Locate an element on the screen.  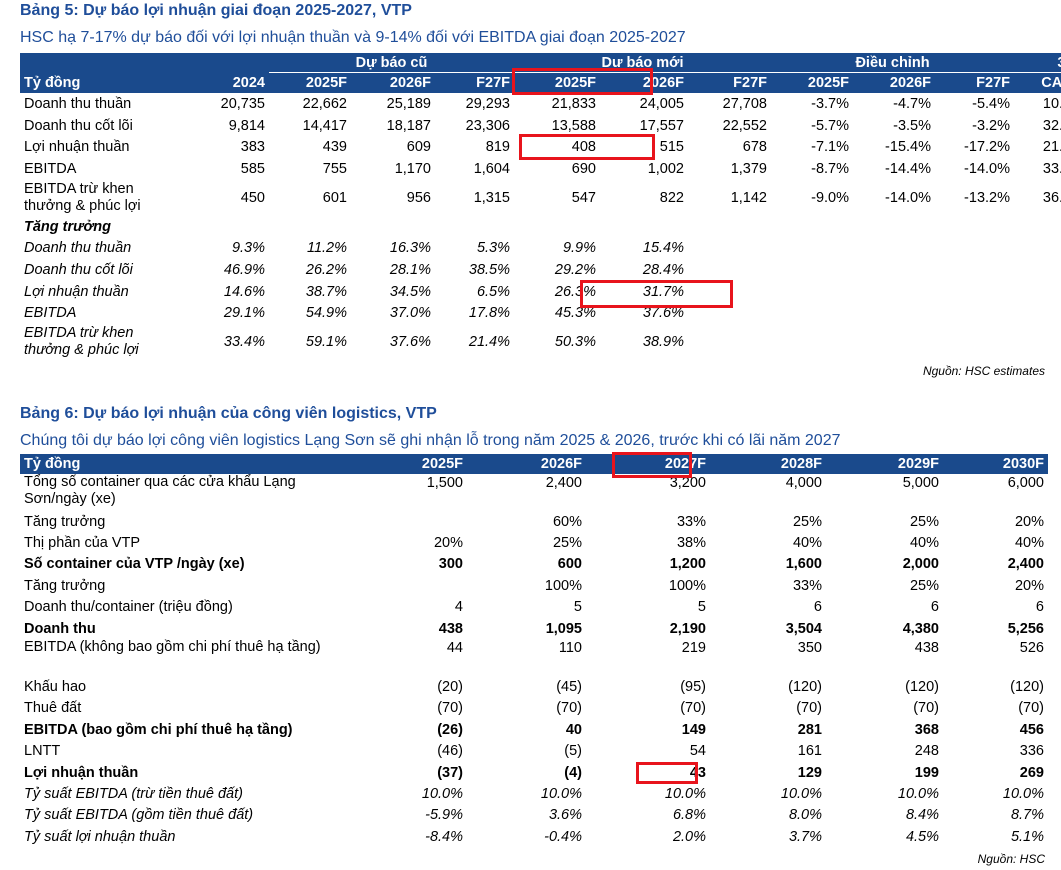
table-cell: 40% is located at coordinates (1029, 543).